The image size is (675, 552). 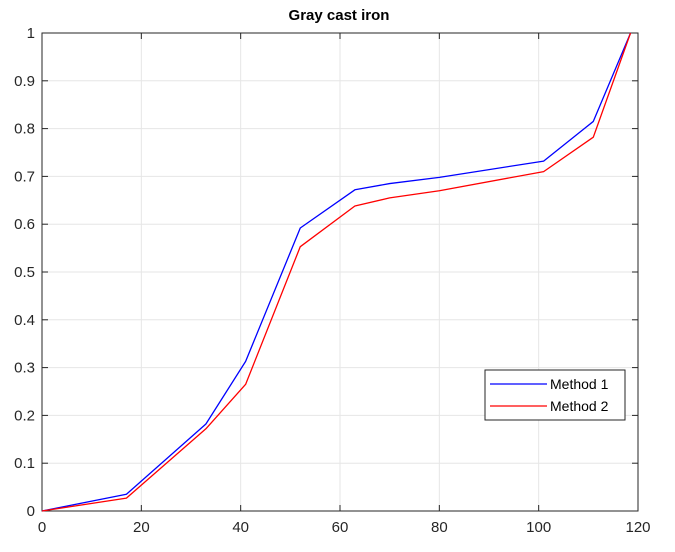 I want to click on y-tick-label: 0.1, so click(x=24, y=463).